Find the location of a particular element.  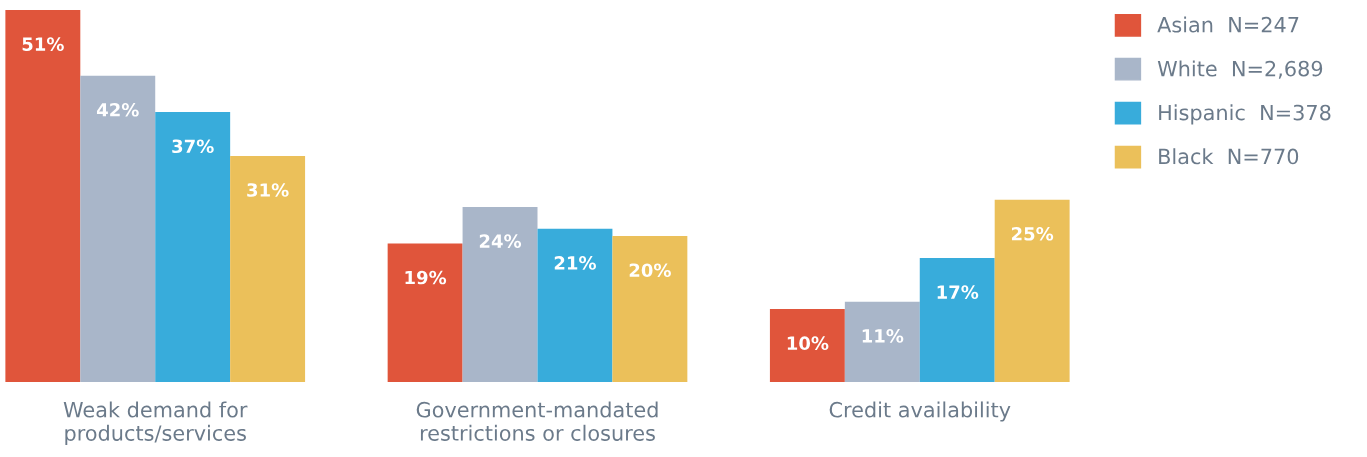

legend-label: Asian N=247 is located at coordinates (1228, 24).